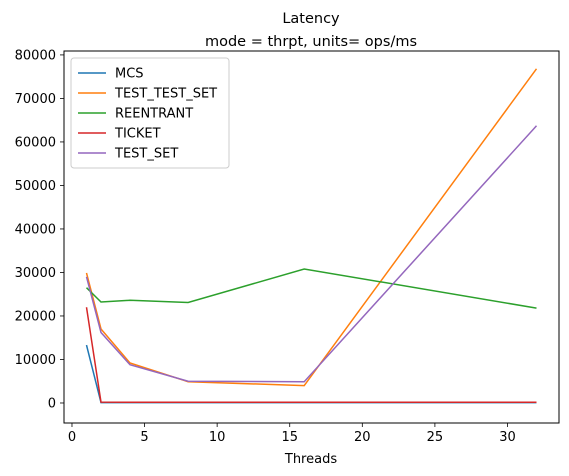  What do you see at coordinates (311, 19) in the screenshot?
I see `chart-title: Latency` at bounding box center [311, 19].